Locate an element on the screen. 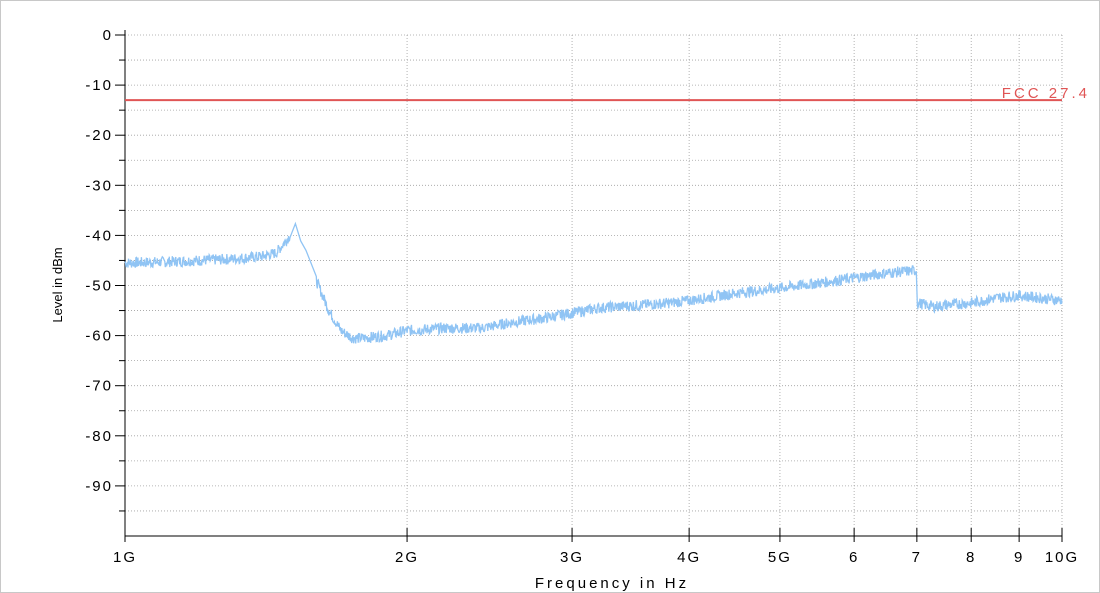  y-tick-label: -30 is located at coordinates (99, 185).